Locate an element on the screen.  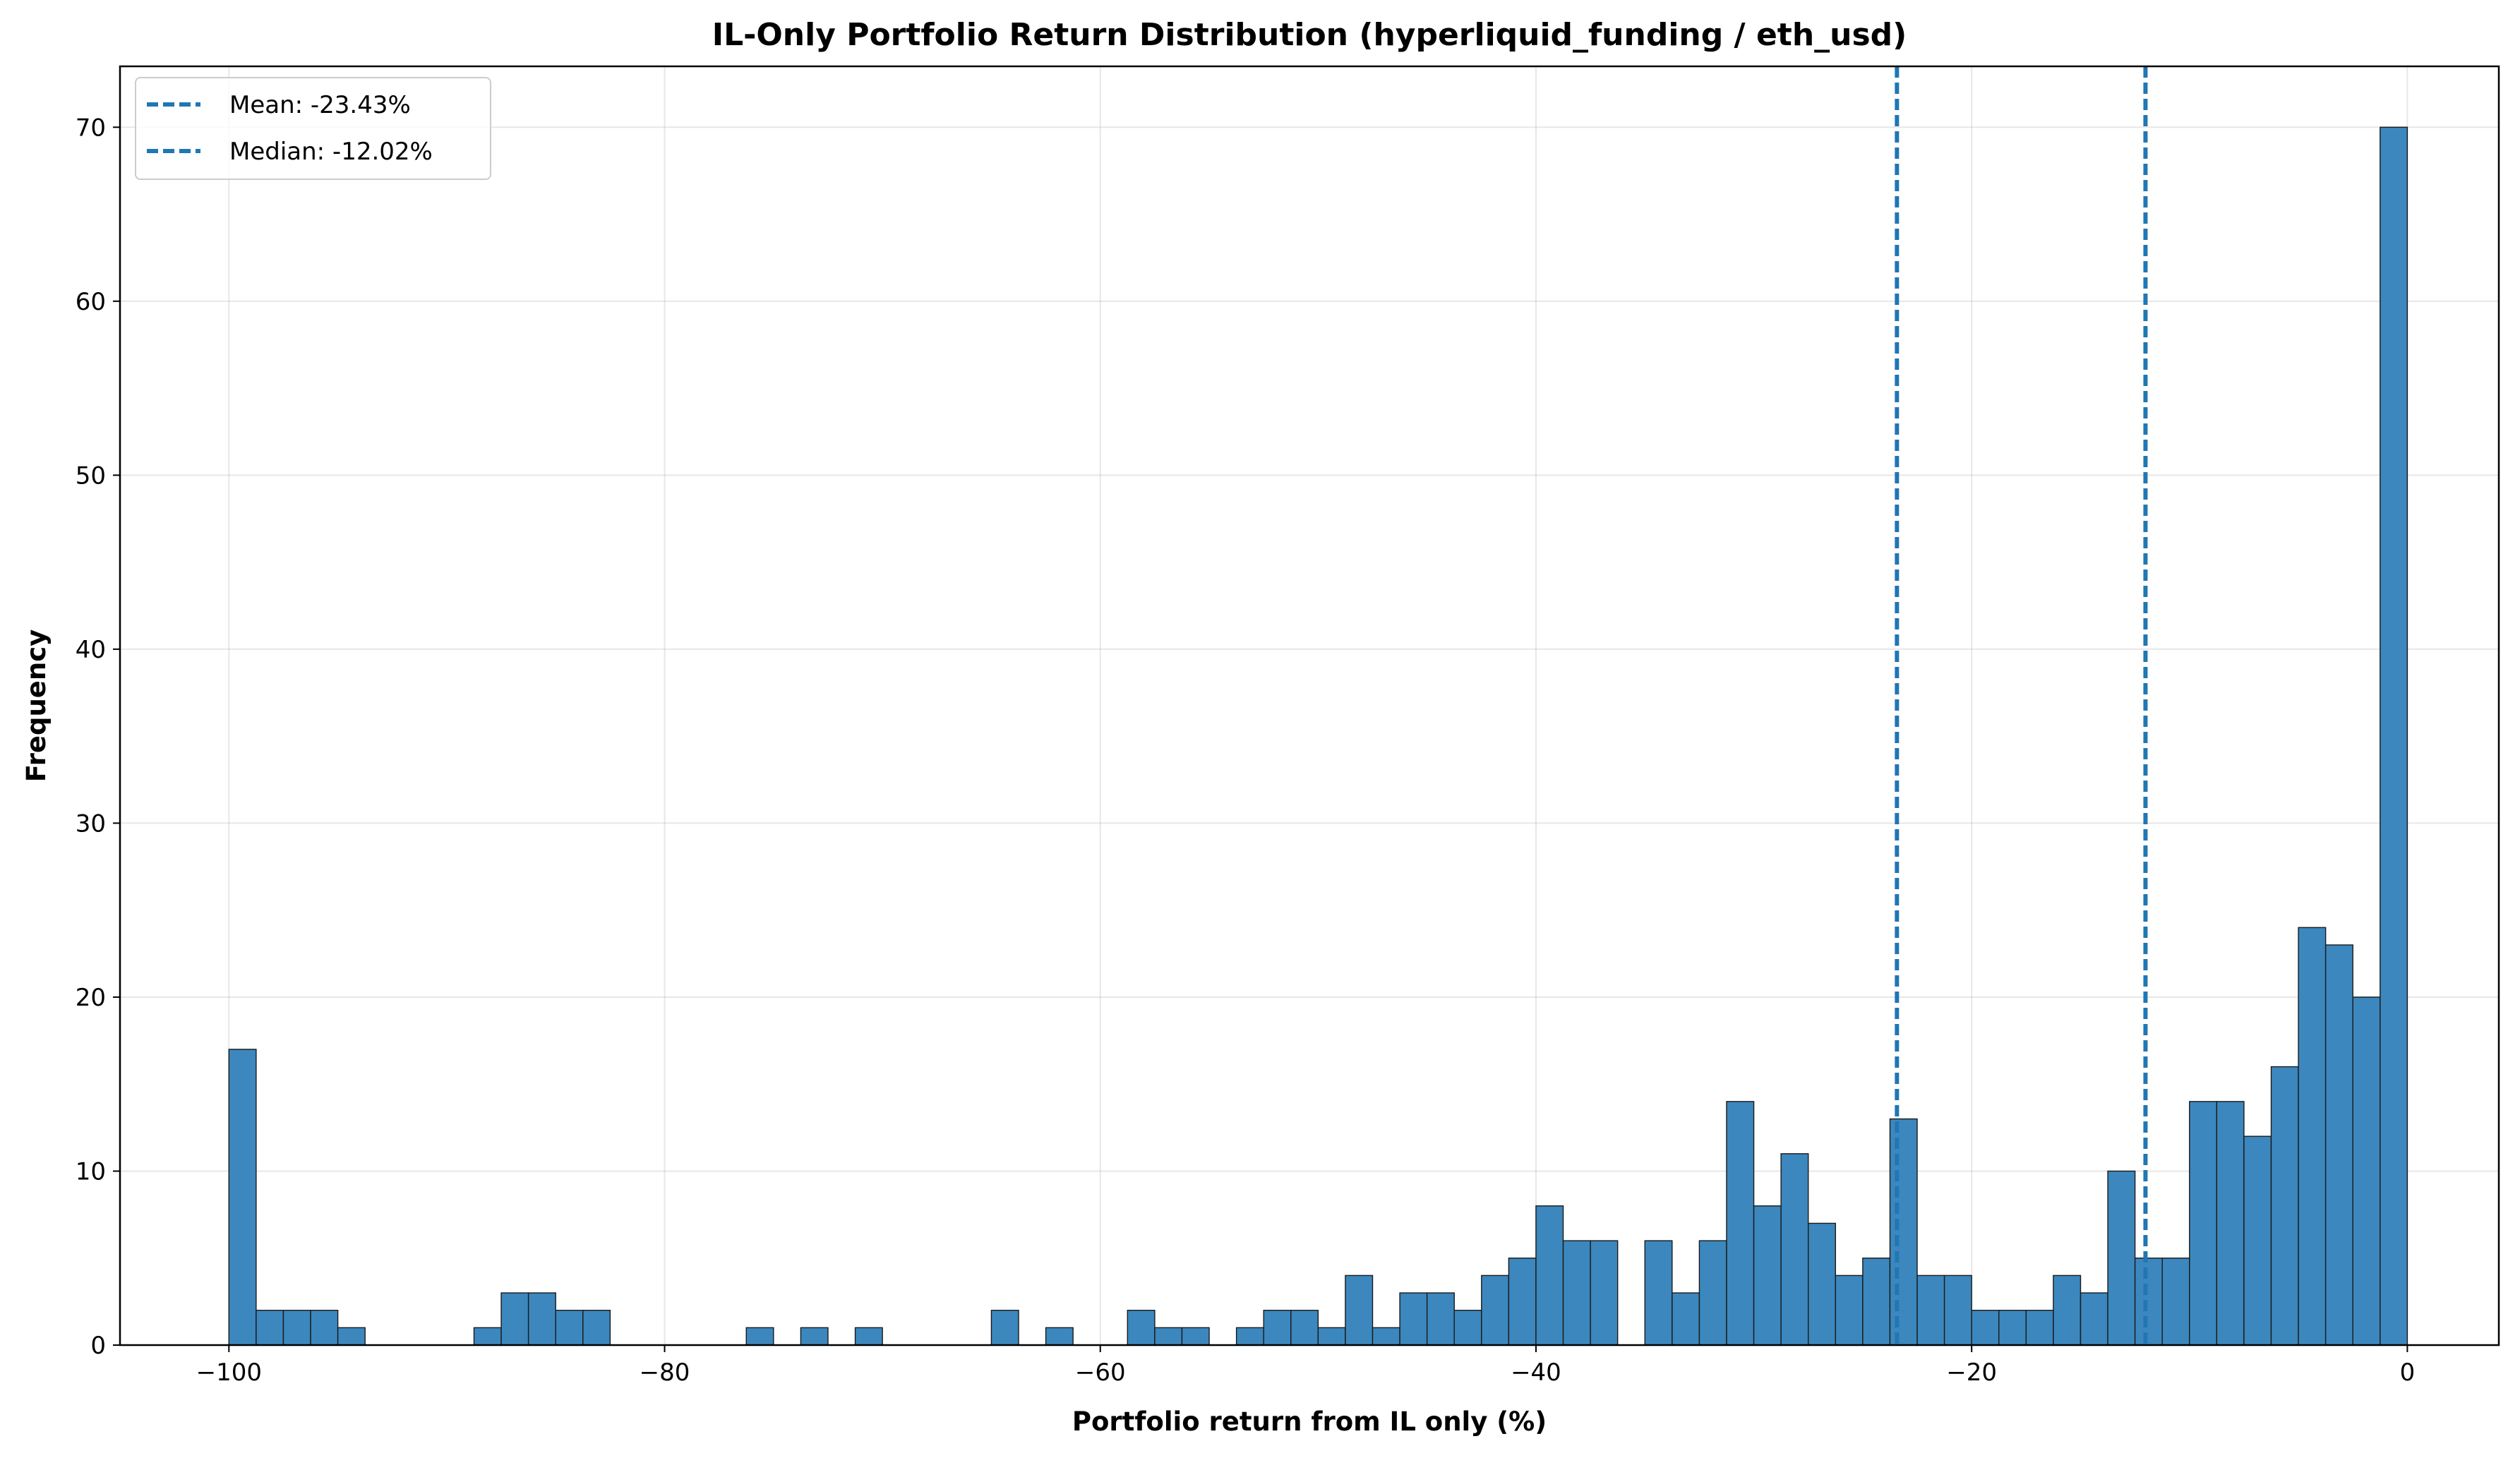
x-tick-label: −60 is located at coordinates (1101, 1373).